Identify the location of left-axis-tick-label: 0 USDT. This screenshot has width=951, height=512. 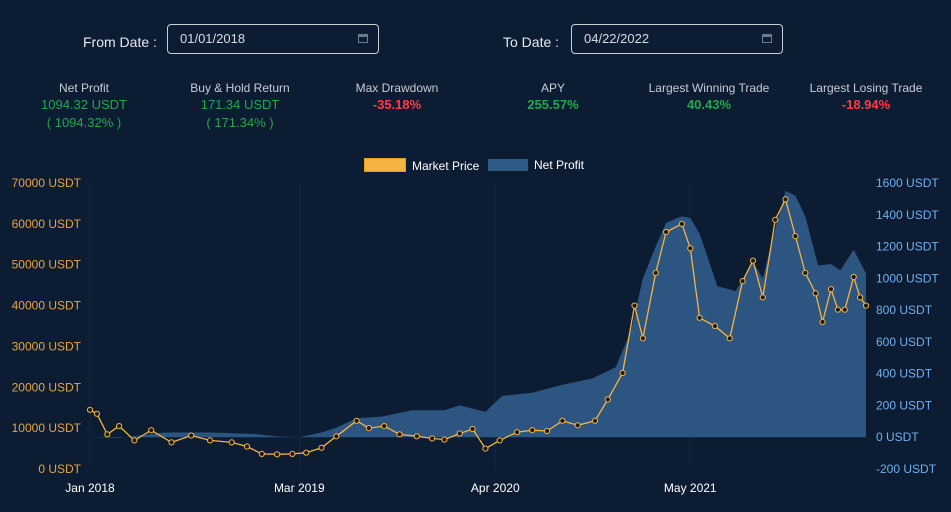
(59, 469).